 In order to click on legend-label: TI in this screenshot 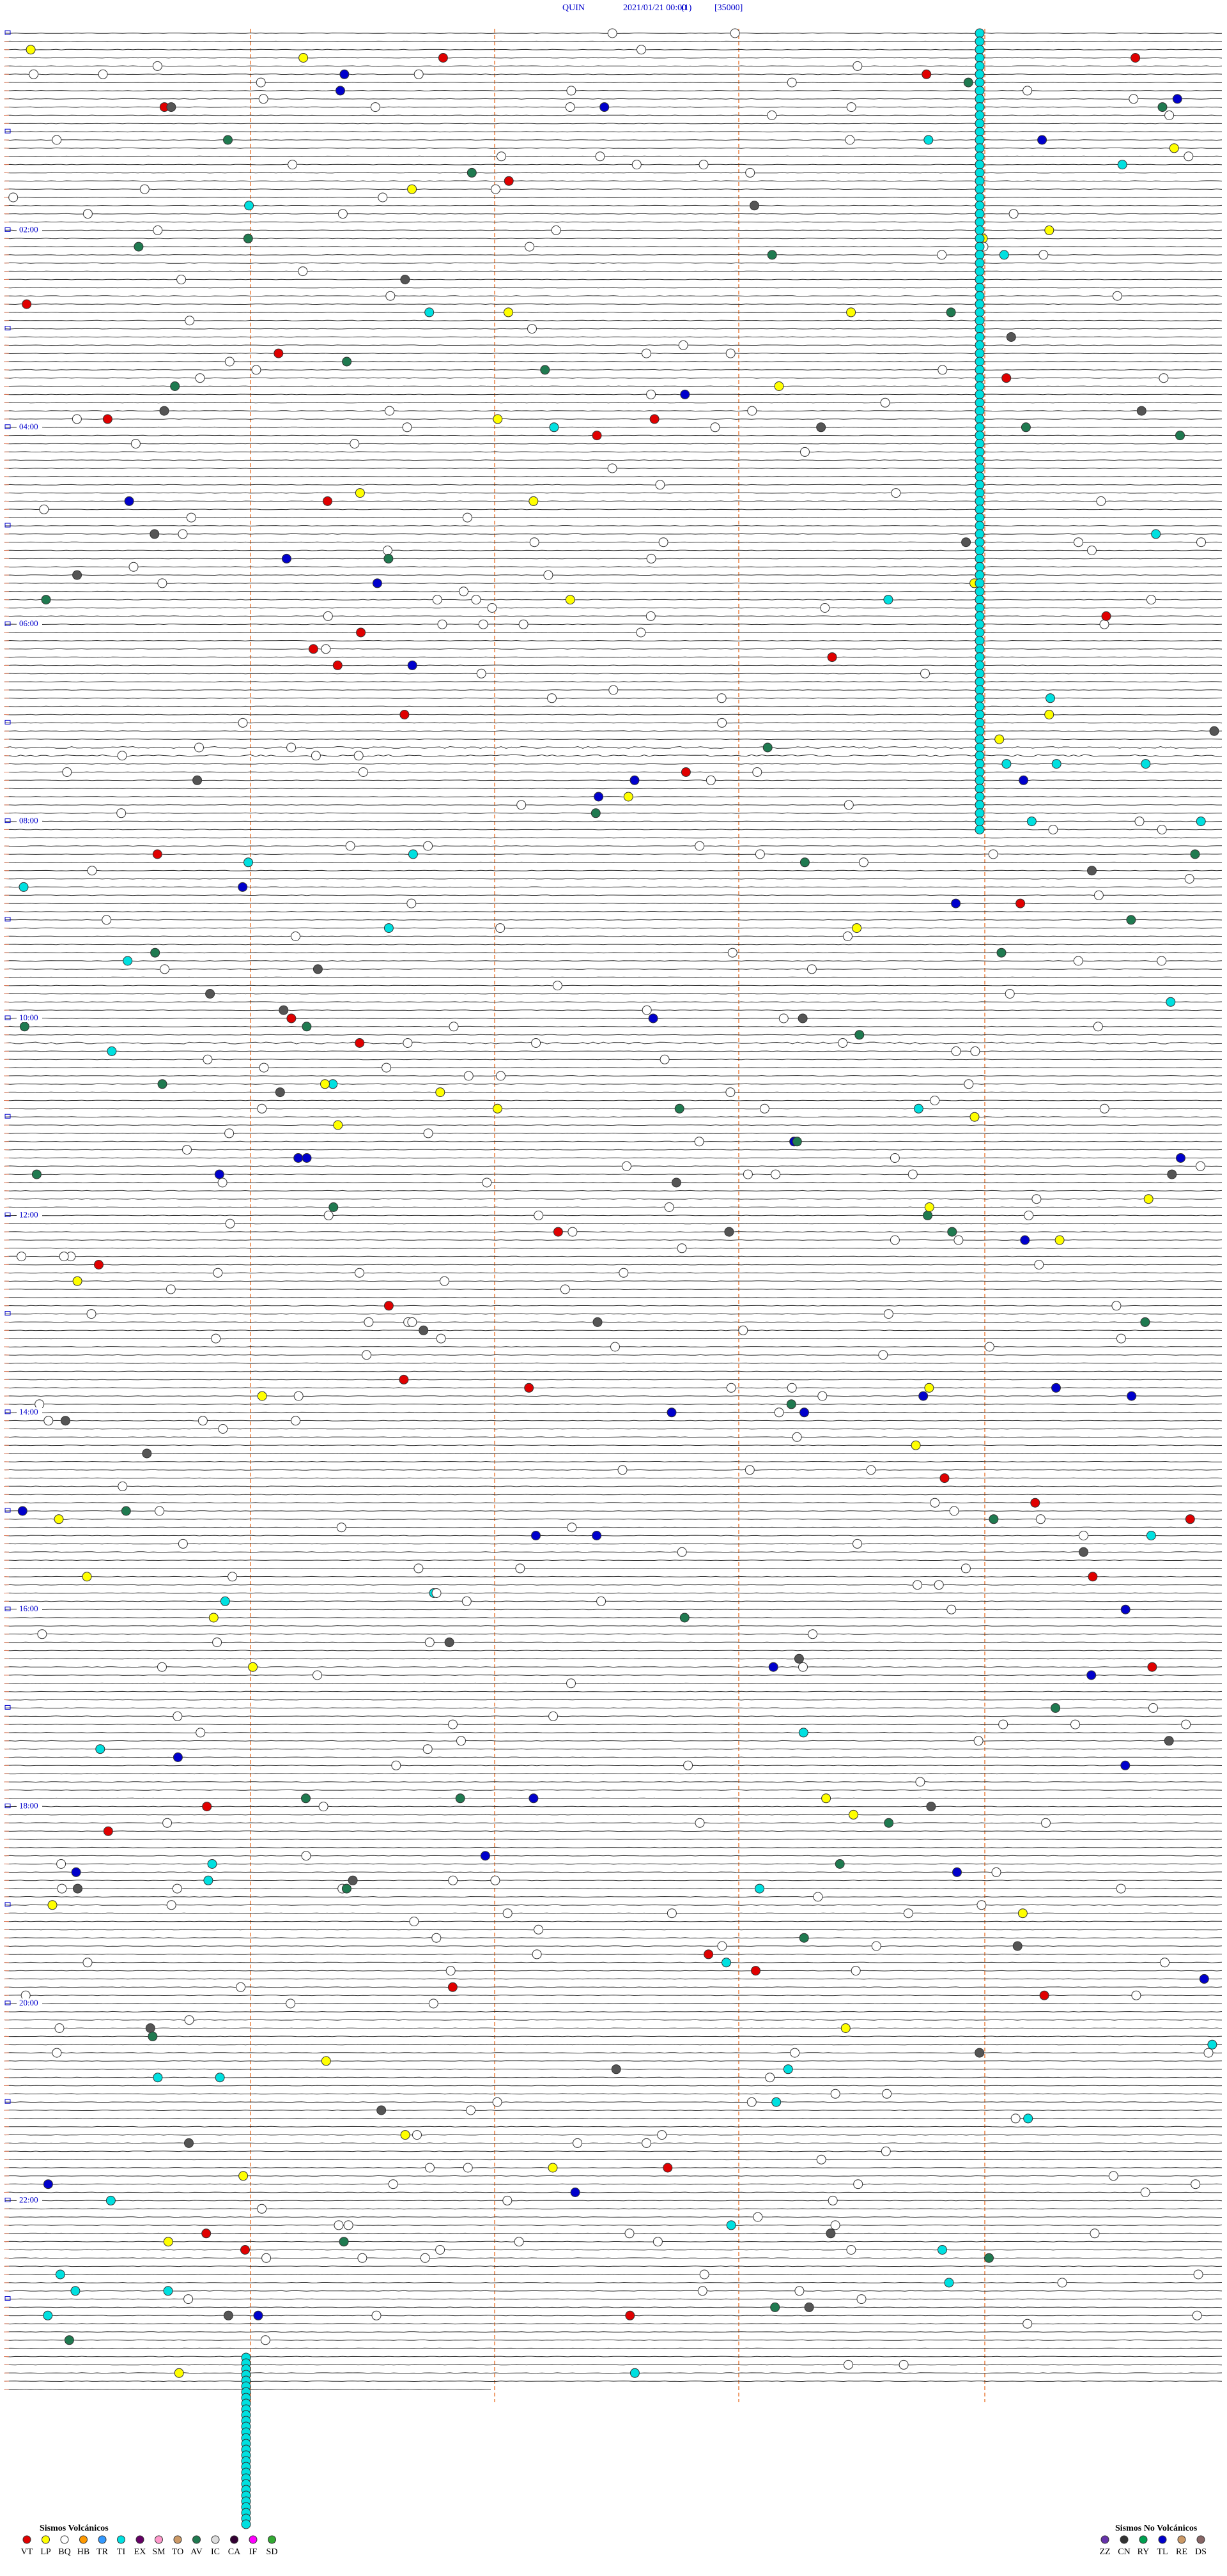, I will do `click(121, 2552)`.